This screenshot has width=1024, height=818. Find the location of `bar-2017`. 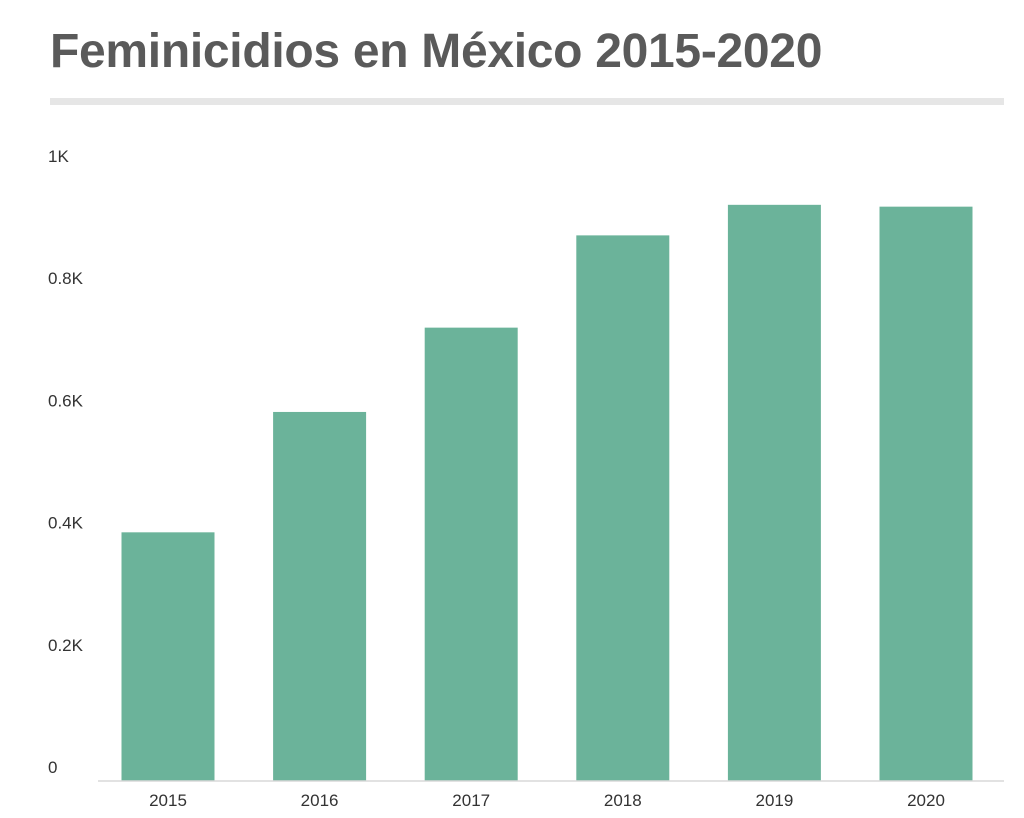

bar-2017 is located at coordinates (471, 554).